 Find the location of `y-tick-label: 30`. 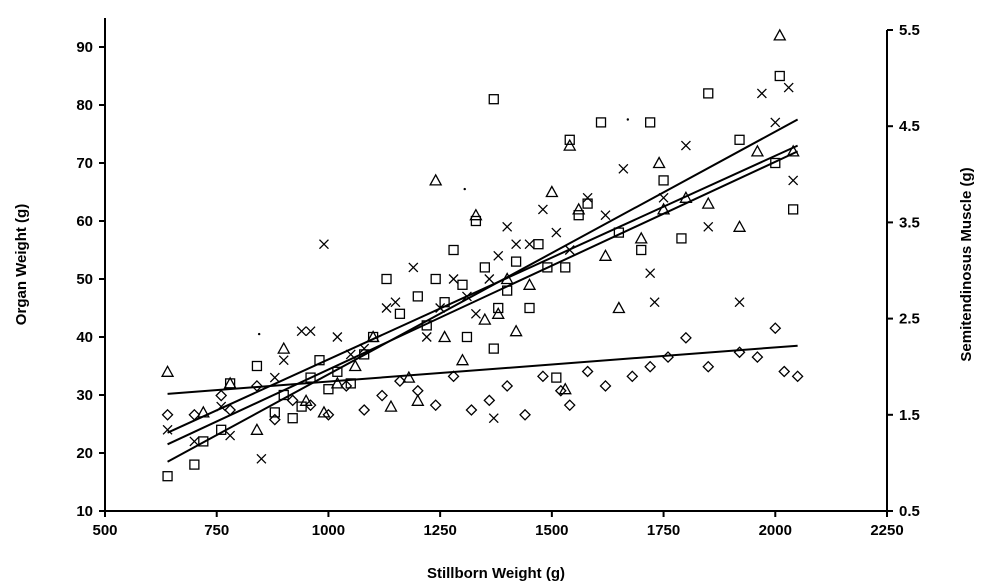

y-tick-label: 30 is located at coordinates (84, 395).